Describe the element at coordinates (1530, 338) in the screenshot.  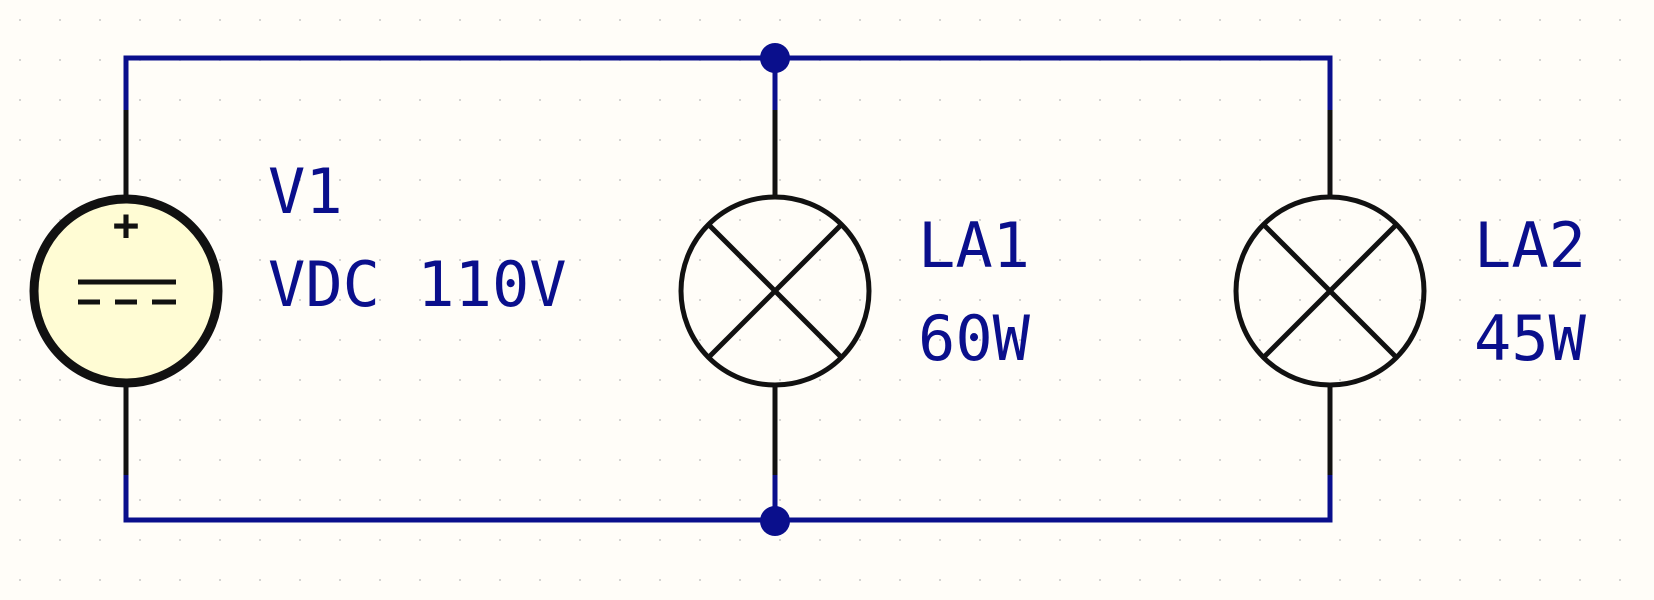
I see `lamp-la2-value-label: 45W` at that location.